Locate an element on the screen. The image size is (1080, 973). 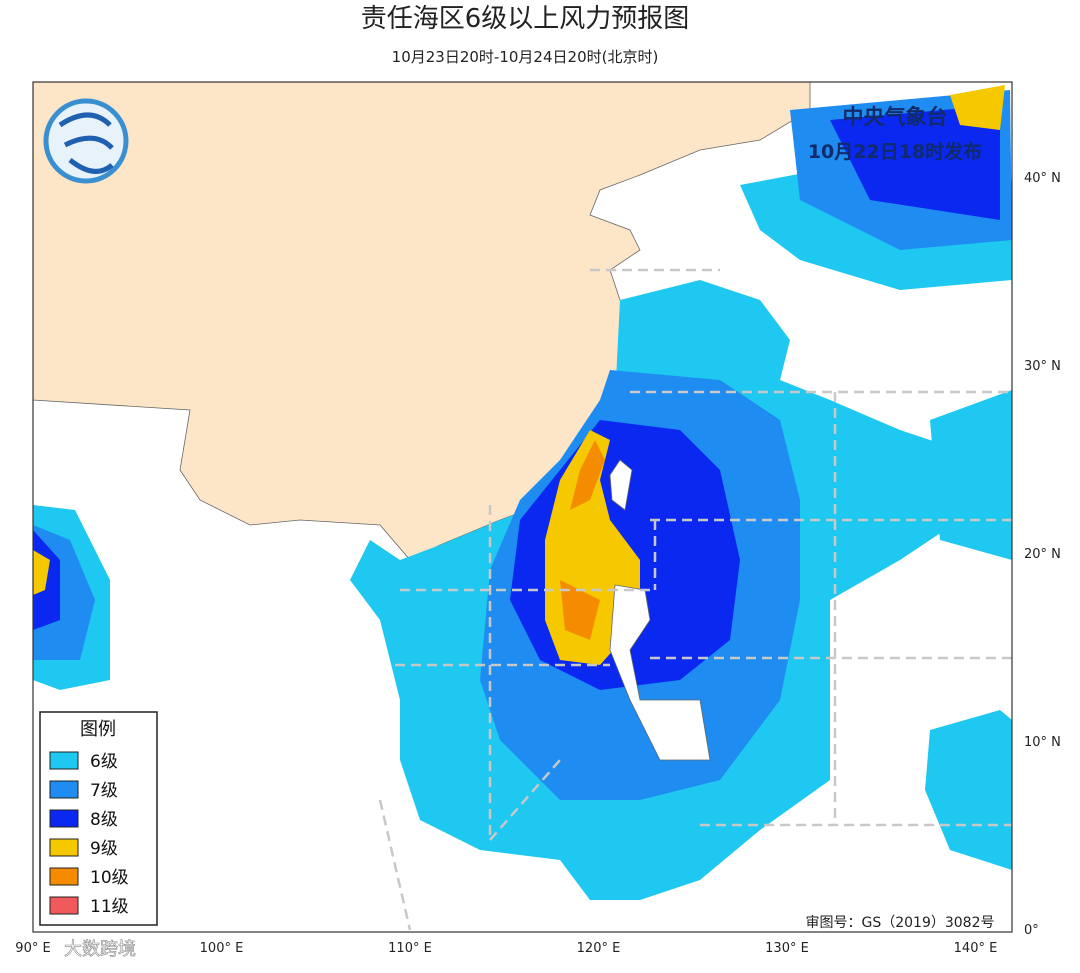
title: 责任海区6级以上风力预报图 is located at coordinates (525, 19).